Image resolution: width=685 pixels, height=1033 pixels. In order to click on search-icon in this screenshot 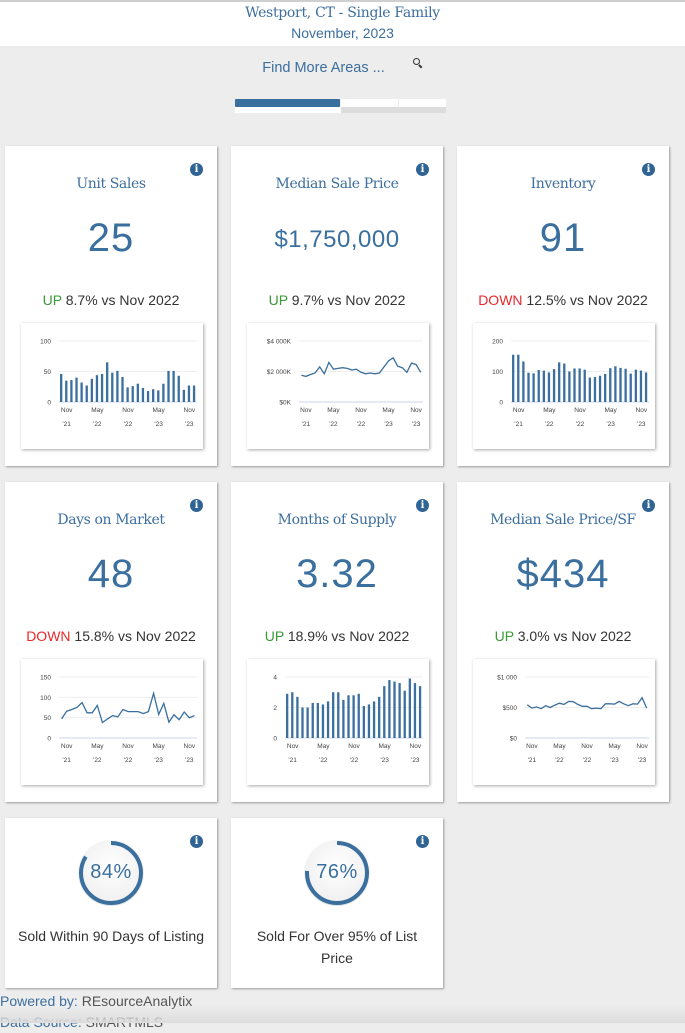, I will do `click(418, 63)`.